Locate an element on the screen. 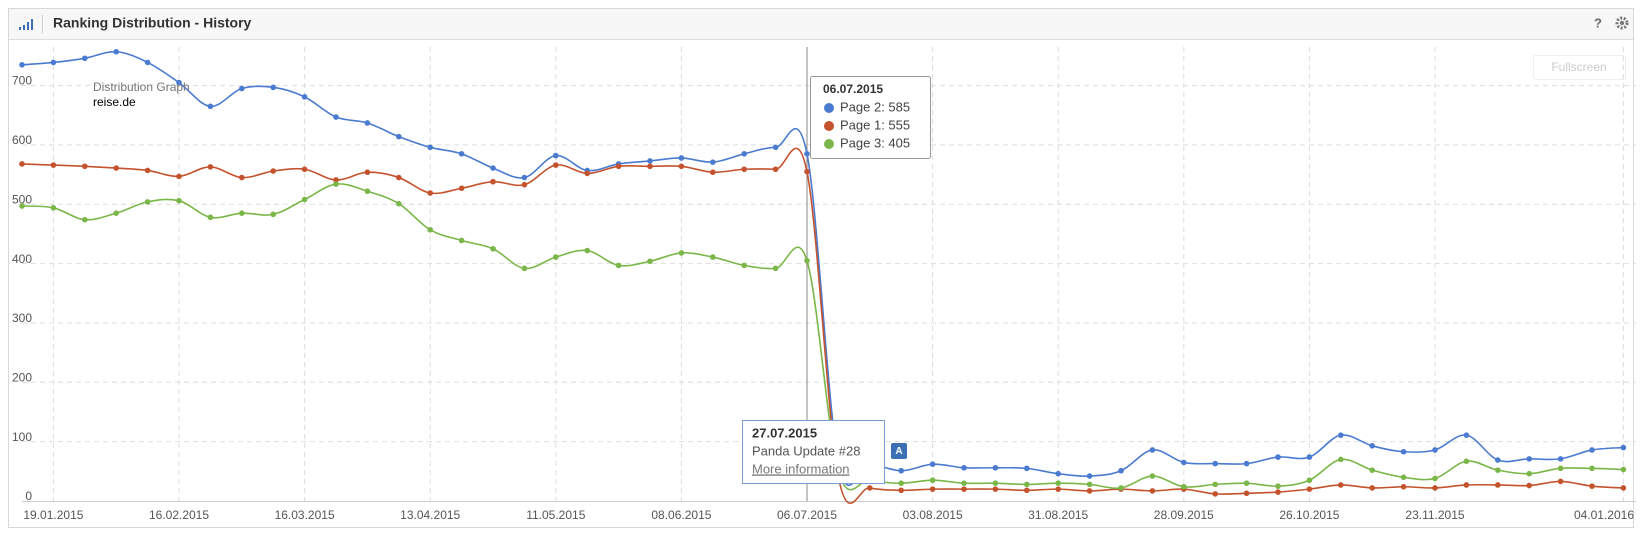 The image size is (1642, 536). fullscreen-label: Fullscreen is located at coordinates (1578, 67).